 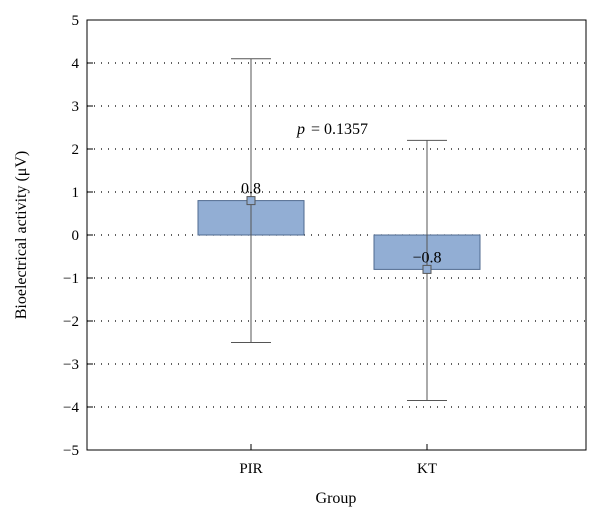 What do you see at coordinates (341, 224) in the screenshot?
I see `data-labels: 0.8 −0.8` at bounding box center [341, 224].